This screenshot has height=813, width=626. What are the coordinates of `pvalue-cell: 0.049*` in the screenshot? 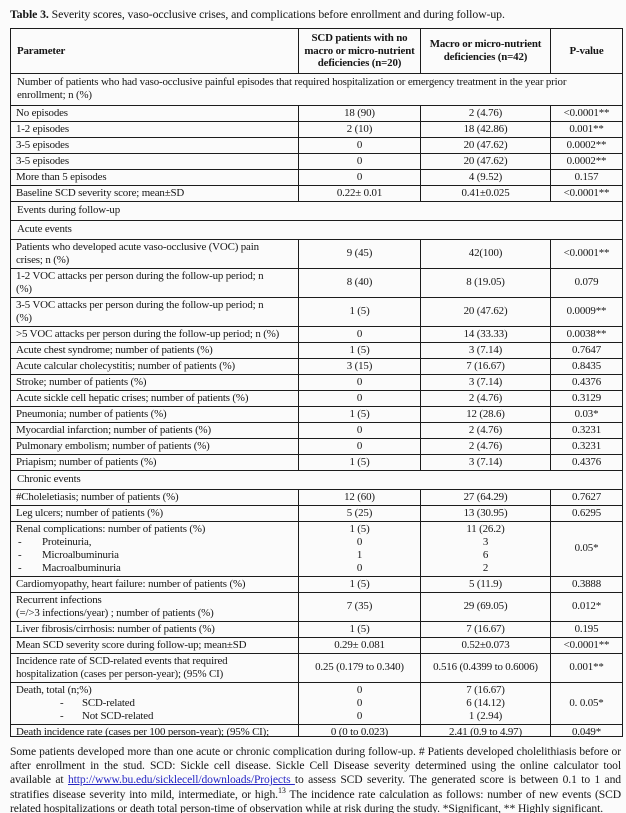 It's located at (586, 730).